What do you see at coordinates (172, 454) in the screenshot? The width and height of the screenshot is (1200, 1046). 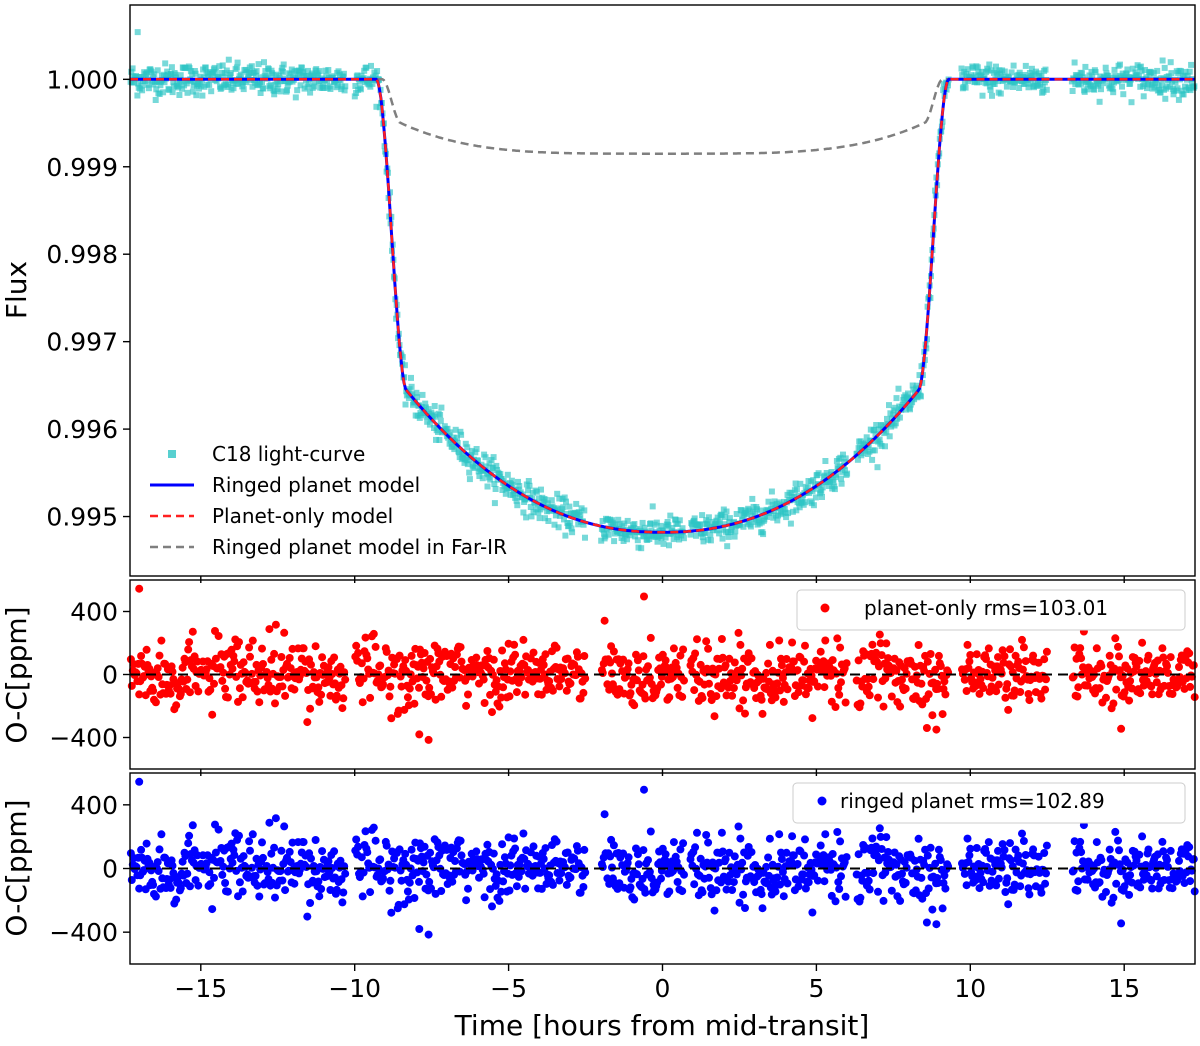 I see `legend-marker-c18` at bounding box center [172, 454].